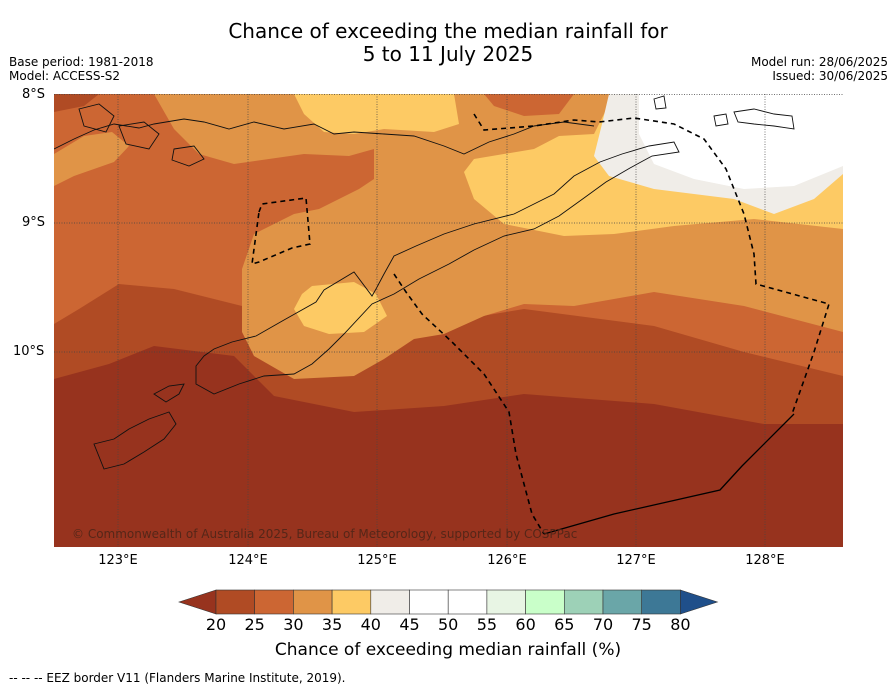 The height and width of the screenshot is (690, 896). What do you see at coordinates (370, 624) in the screenshot?
I see `colorbar-tick-label: 40` at bounding box center [370, 624].